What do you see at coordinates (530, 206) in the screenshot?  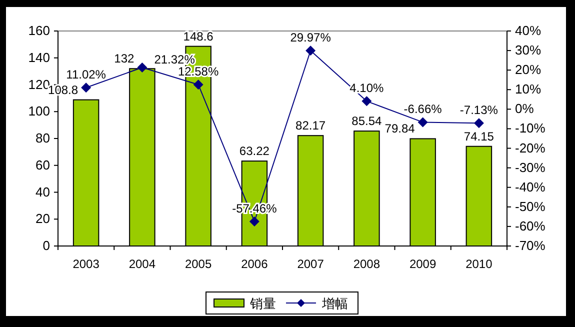 I see `y2-tick-label: -50%` at bounding box center [530, 206].